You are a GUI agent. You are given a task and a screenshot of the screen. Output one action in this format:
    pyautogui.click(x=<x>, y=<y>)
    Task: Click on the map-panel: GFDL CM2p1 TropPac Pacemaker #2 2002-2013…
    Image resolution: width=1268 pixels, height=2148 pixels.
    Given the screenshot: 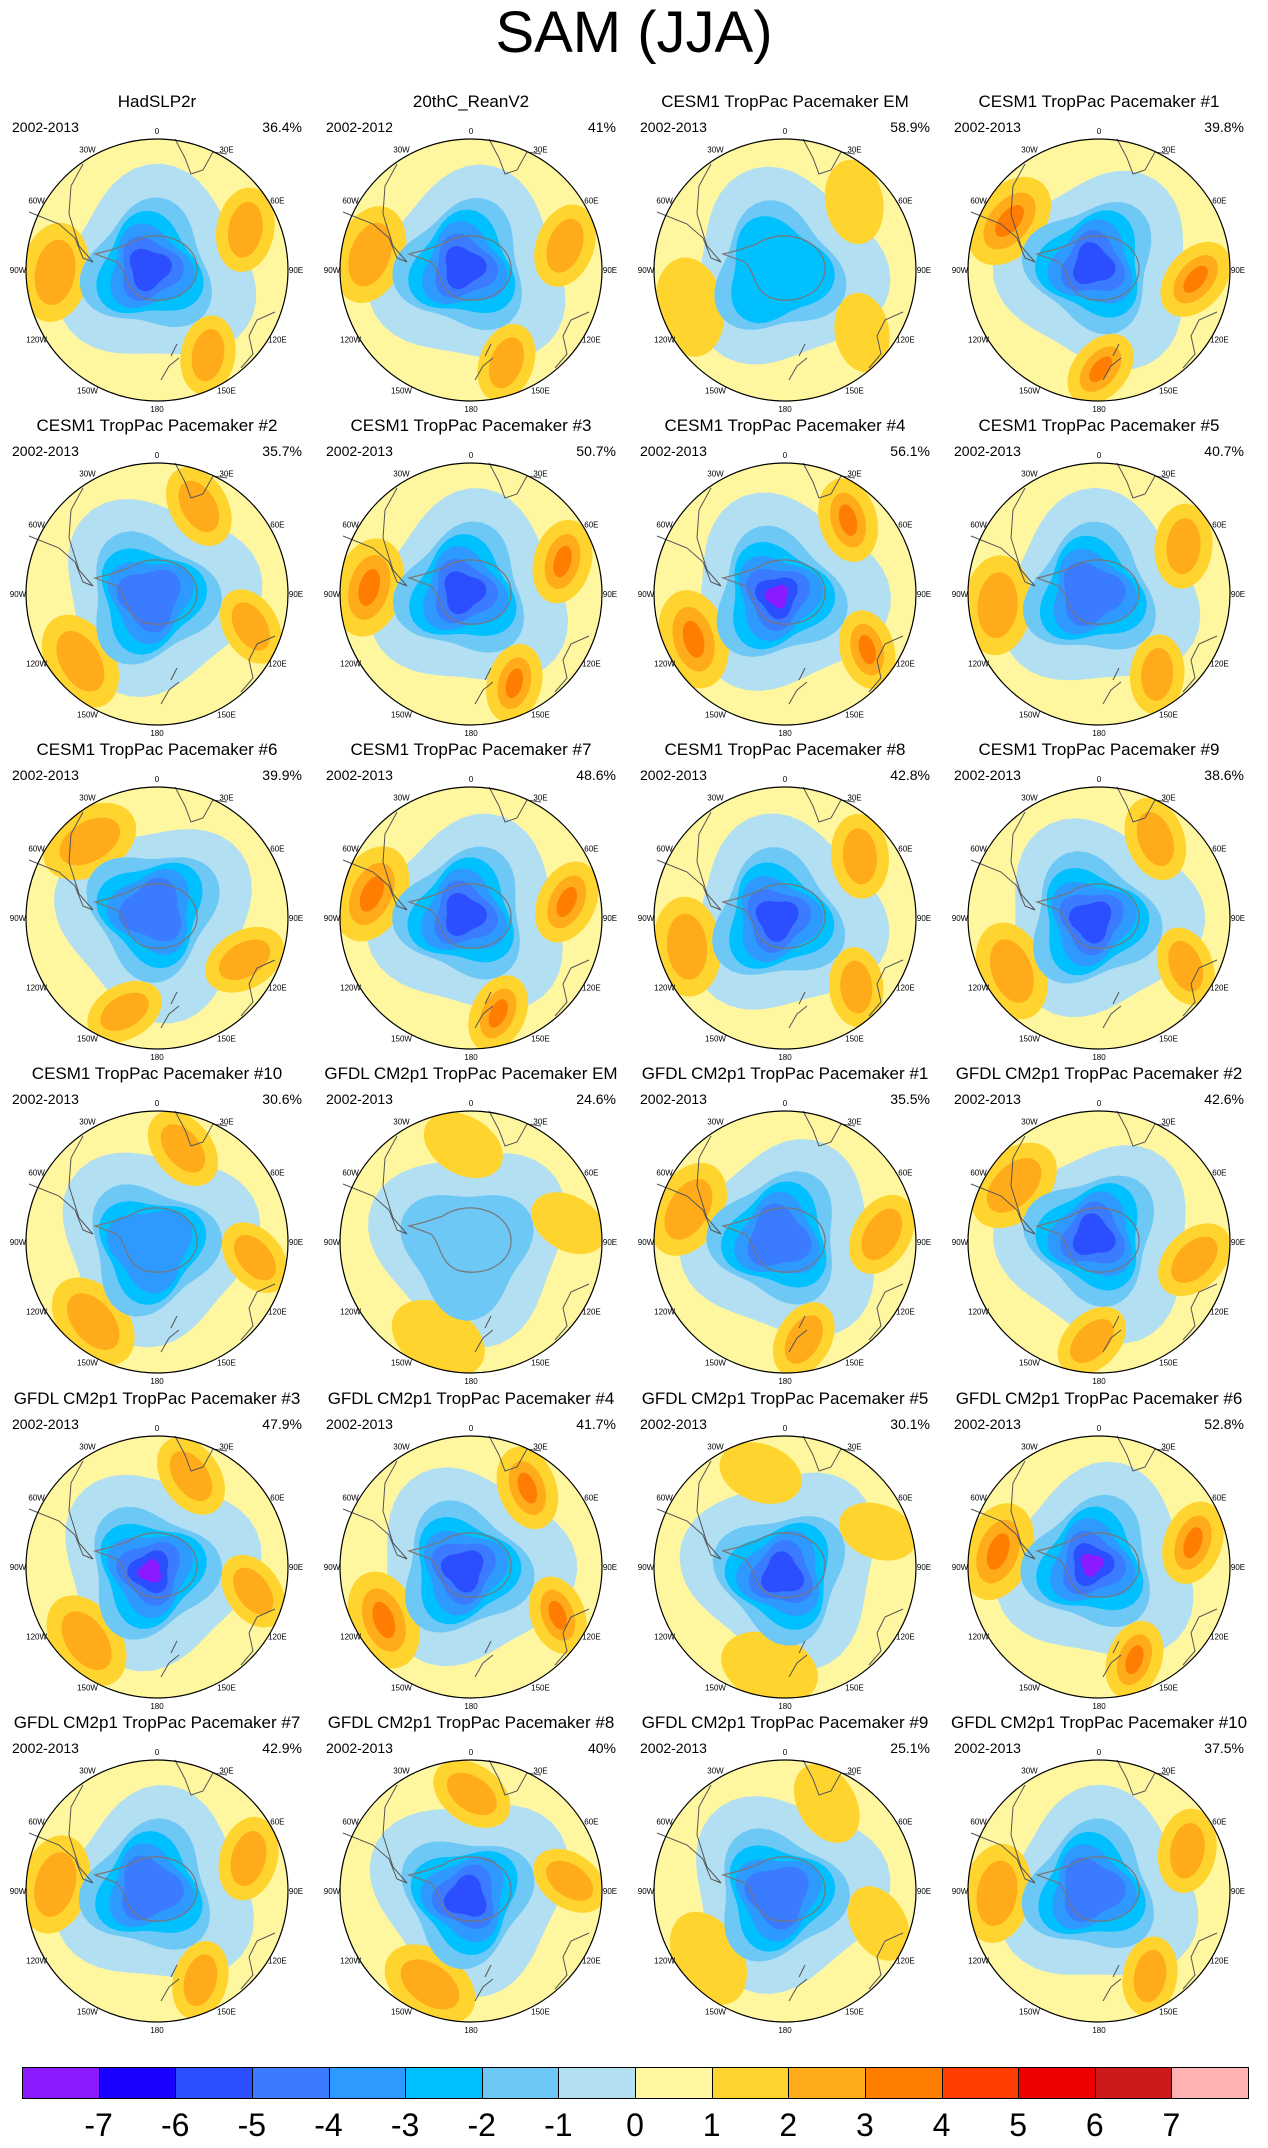 What is the action you would take?
    pyautogui.click(x=1099, y=1226)
    